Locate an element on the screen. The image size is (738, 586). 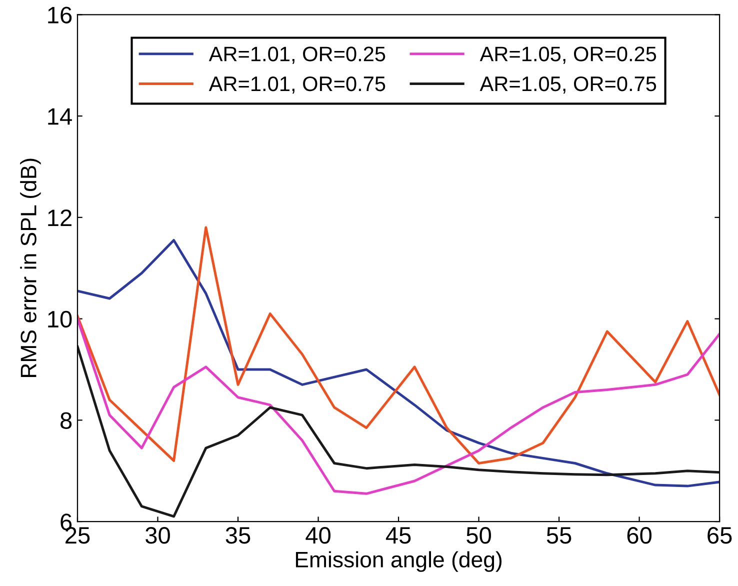
x-tick-label: 30 is located at coordinates (158, 535).